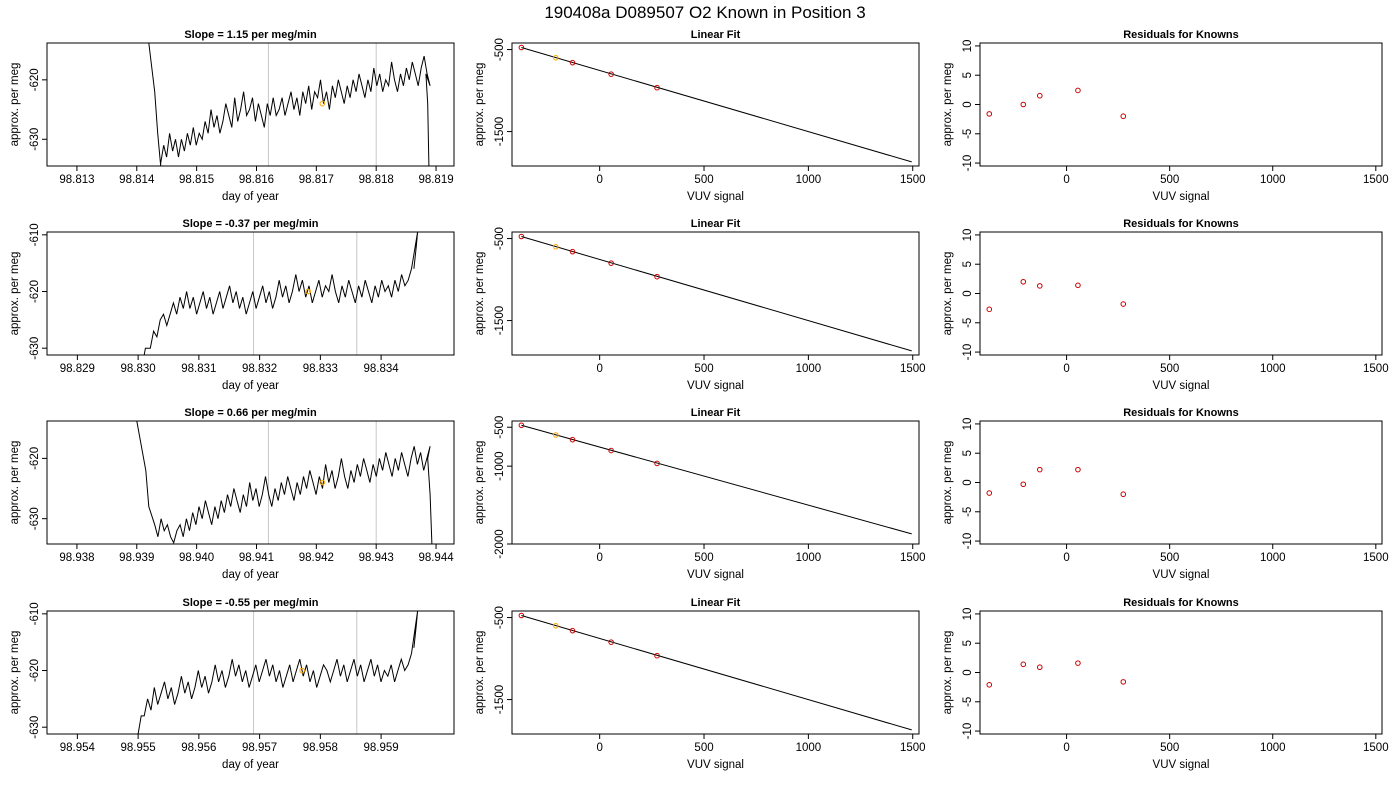 The width and height of the screenshot is (1400, 800). What do you see at coordinates (704, 12) in the screenshot?
I see `figure-title: 190408a D089507 O2 Known in Position 3` at bounding box center [704, 12].